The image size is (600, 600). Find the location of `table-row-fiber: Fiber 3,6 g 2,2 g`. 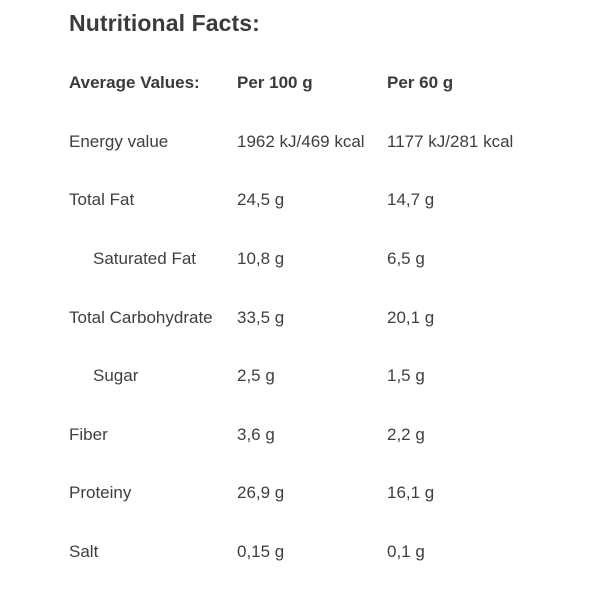

table-row-fiber: Fiber 3,6 g 2,2 g is located at coordinates (308, 435).